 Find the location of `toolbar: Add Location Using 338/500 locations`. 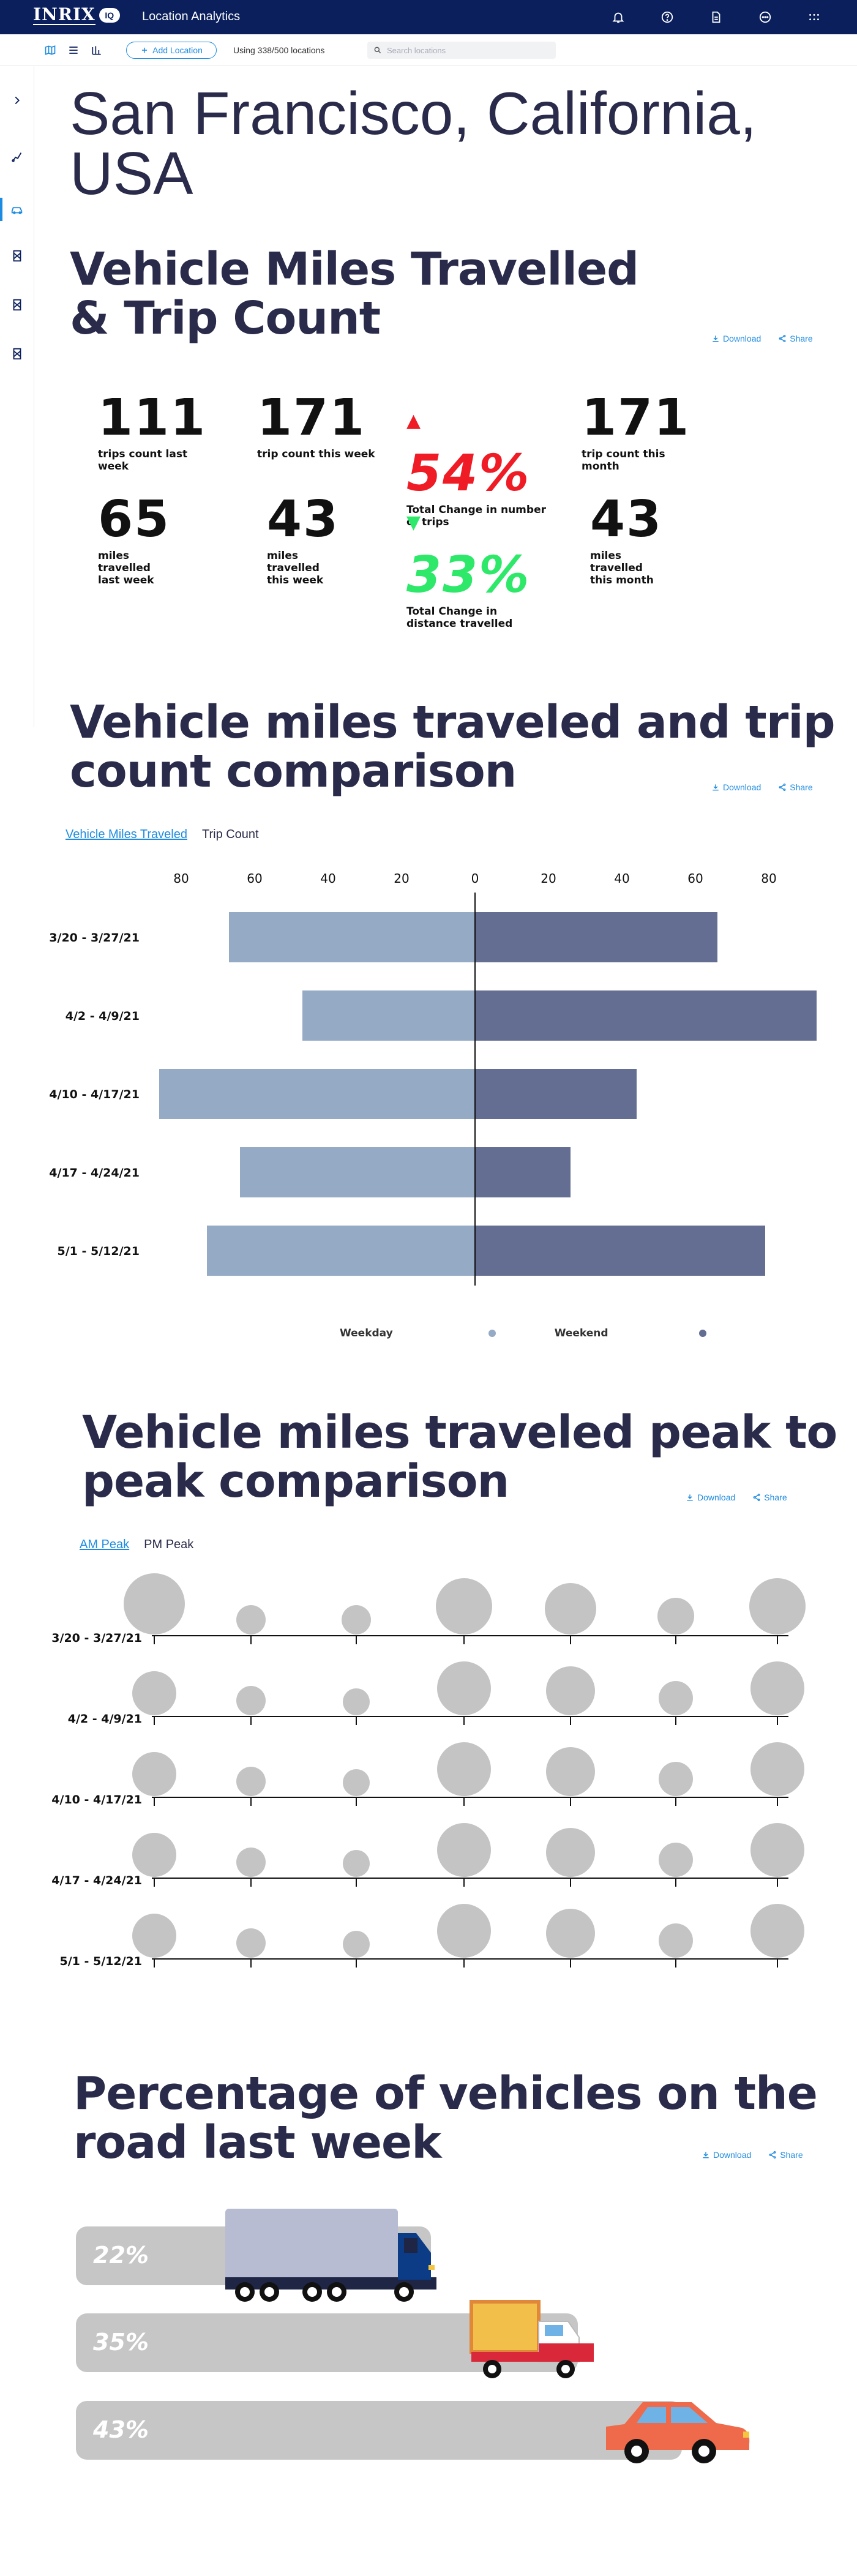

toolbar: Add Location Using 338/500 locations is located at coordinates (428, 50).